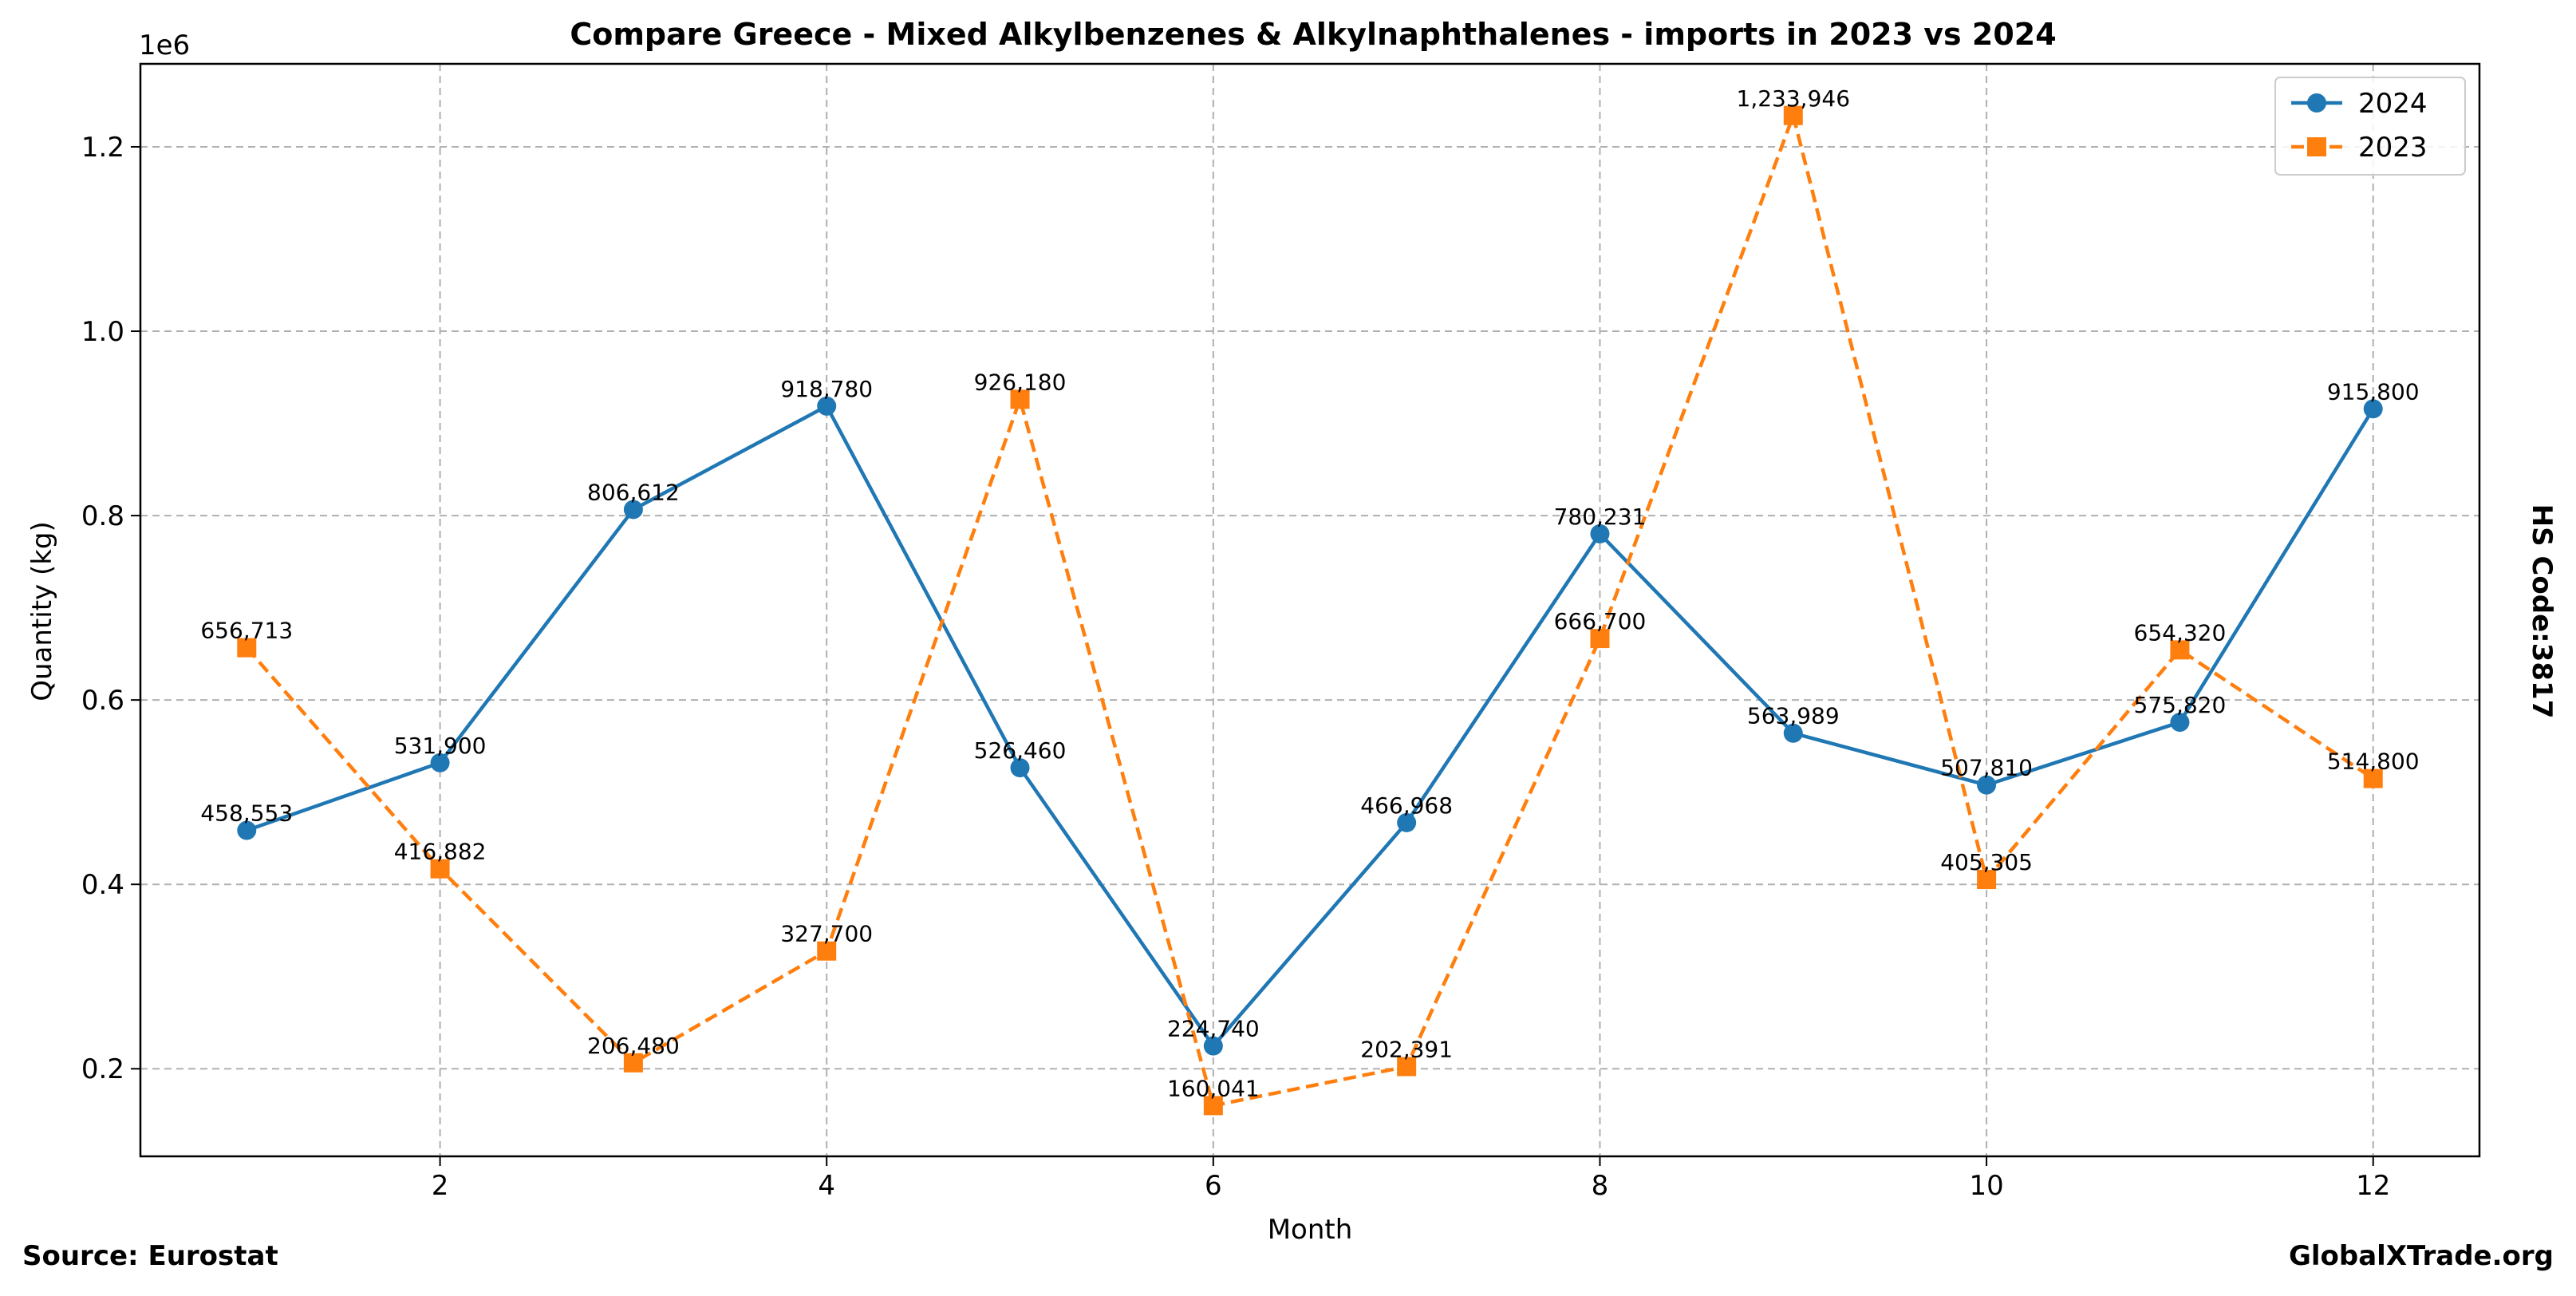  Describe the element at coordinates (1213, 1088) in the screenshot. I see `series-2023-data-label: 160,041` at that location.